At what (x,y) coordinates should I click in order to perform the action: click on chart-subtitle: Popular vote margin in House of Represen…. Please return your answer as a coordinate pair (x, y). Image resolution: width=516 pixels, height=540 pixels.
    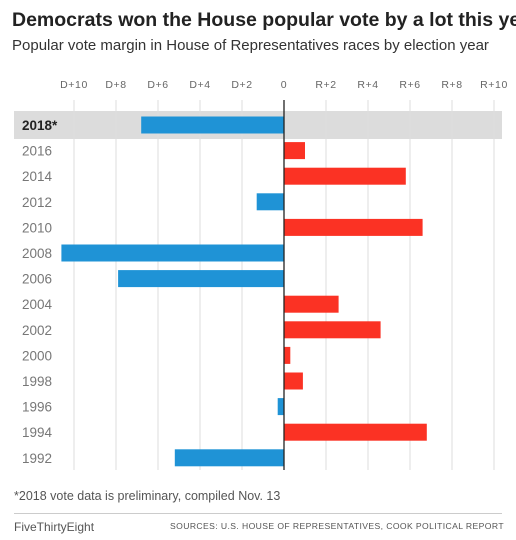
    Looking at the image, I should click on (250, 45).